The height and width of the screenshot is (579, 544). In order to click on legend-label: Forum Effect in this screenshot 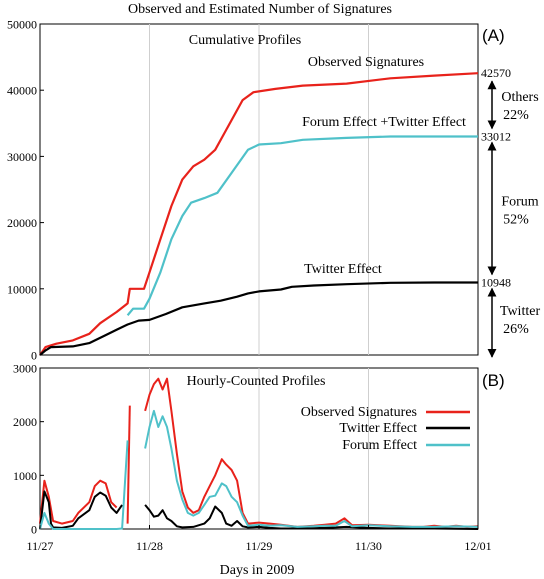, I will do `click(379, 445)`.